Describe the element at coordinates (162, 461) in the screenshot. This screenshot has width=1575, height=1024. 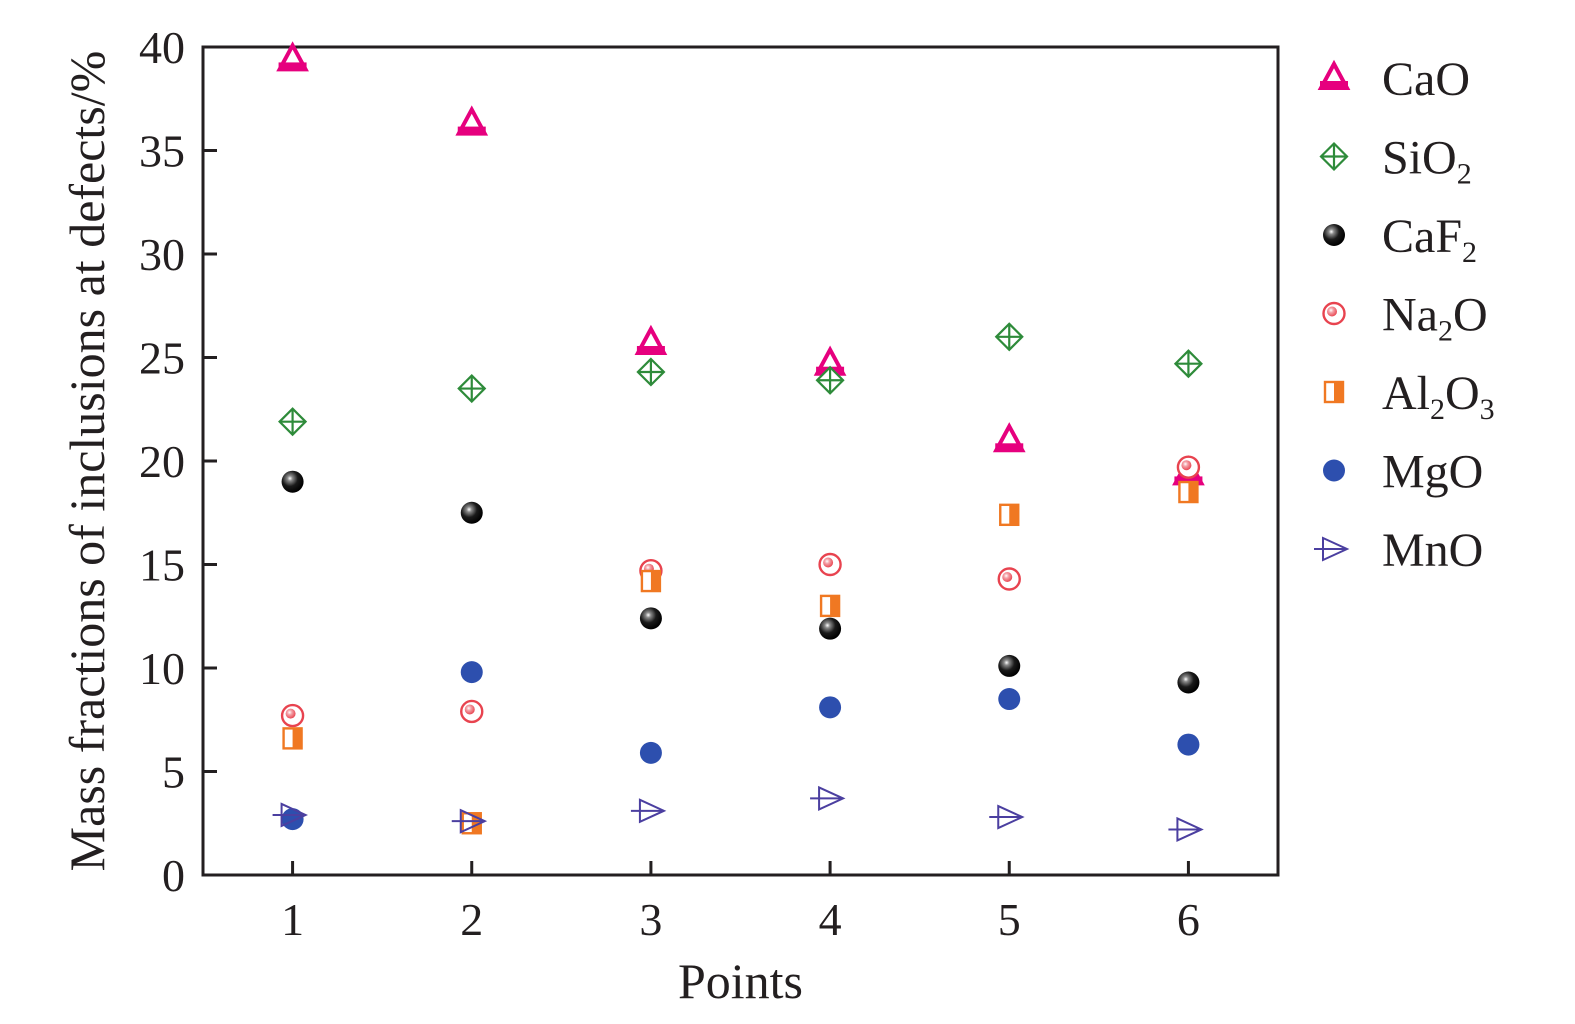
I see `y-tick-label: 20` at that location.